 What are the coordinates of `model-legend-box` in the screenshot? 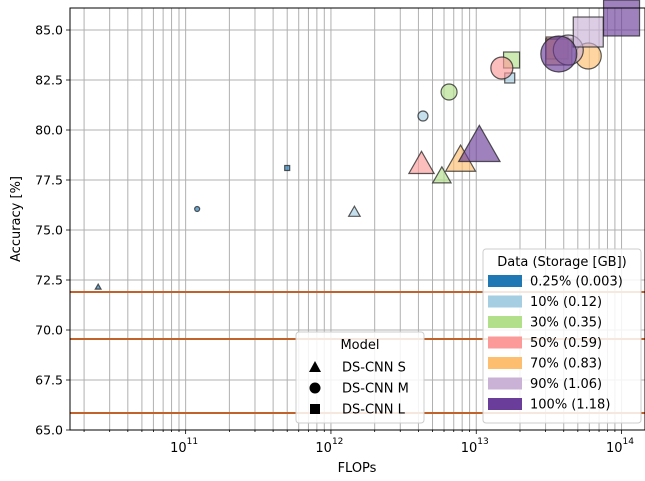 It's located at (360, 377).